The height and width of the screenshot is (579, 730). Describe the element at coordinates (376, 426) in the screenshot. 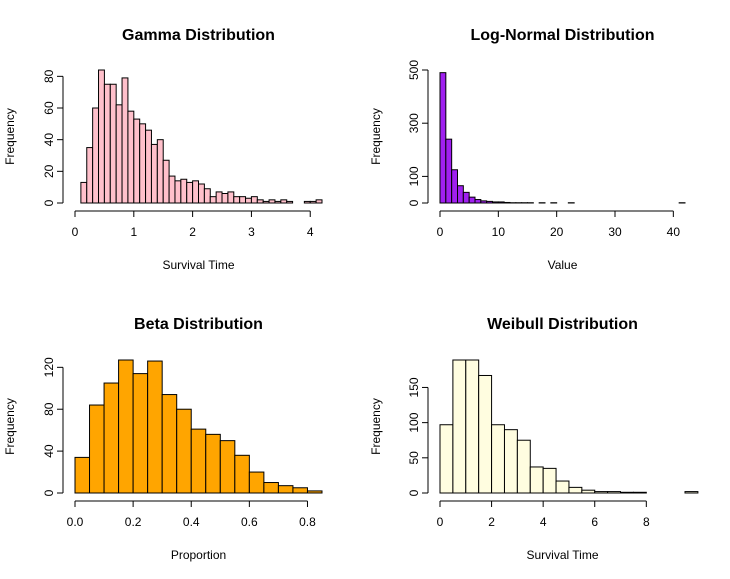

I see `panel-4-y-label: Frequency` at that location.